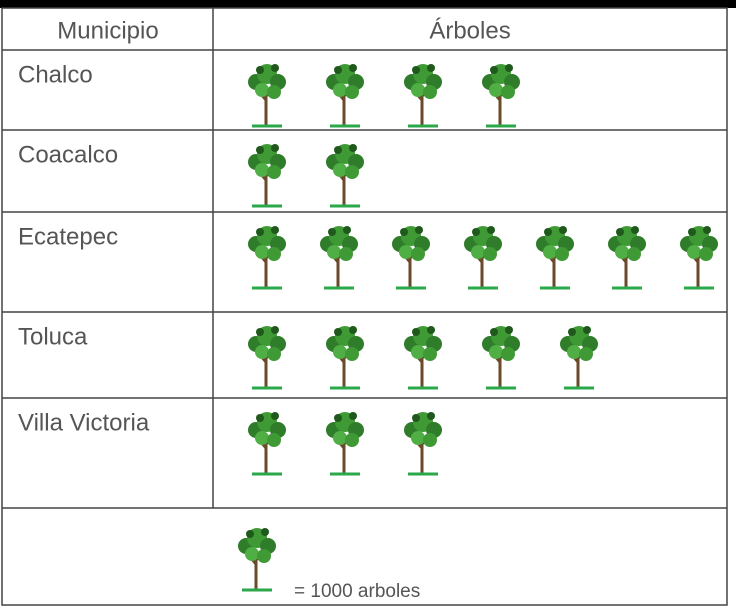  I want to click on header: Municipio, so click(107, 30).